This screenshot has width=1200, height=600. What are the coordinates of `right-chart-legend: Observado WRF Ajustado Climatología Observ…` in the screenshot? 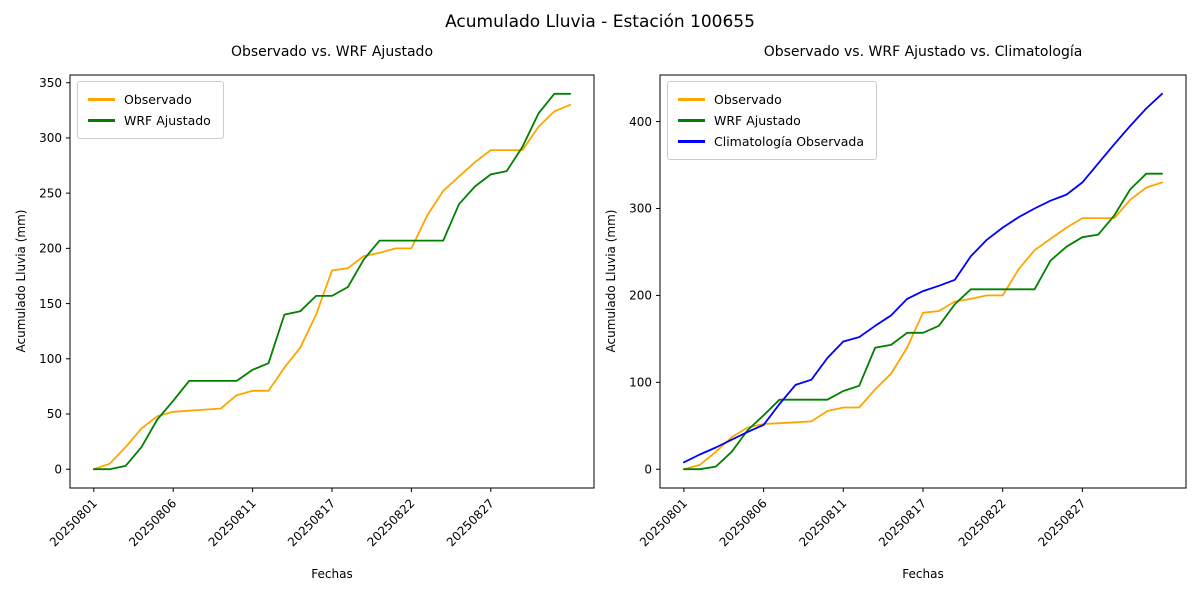 It's located at (772, 120).